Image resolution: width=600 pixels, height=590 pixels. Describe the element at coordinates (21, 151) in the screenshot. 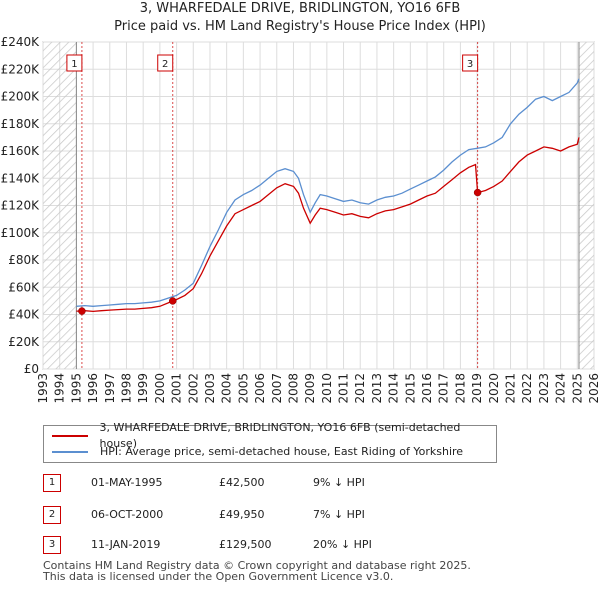

I see `y-tick-label: £160K` at that location.